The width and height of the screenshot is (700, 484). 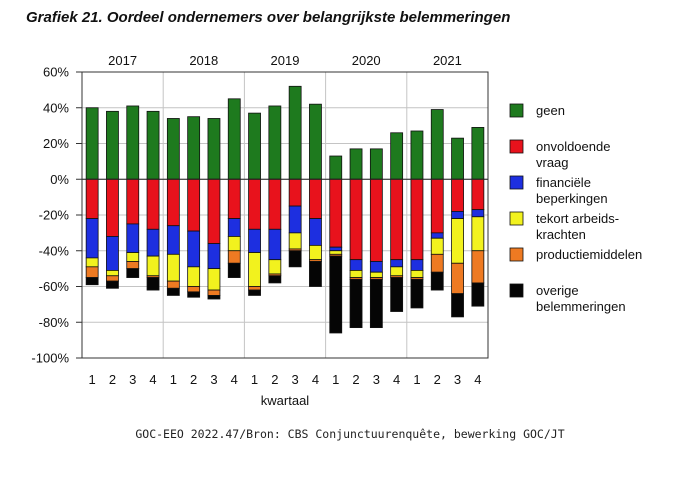 What do you see at coordinates (577, 226) in the screenshot?
I see `legend-label: tekort arbeids-krachten` at bounding box center [577, 226].